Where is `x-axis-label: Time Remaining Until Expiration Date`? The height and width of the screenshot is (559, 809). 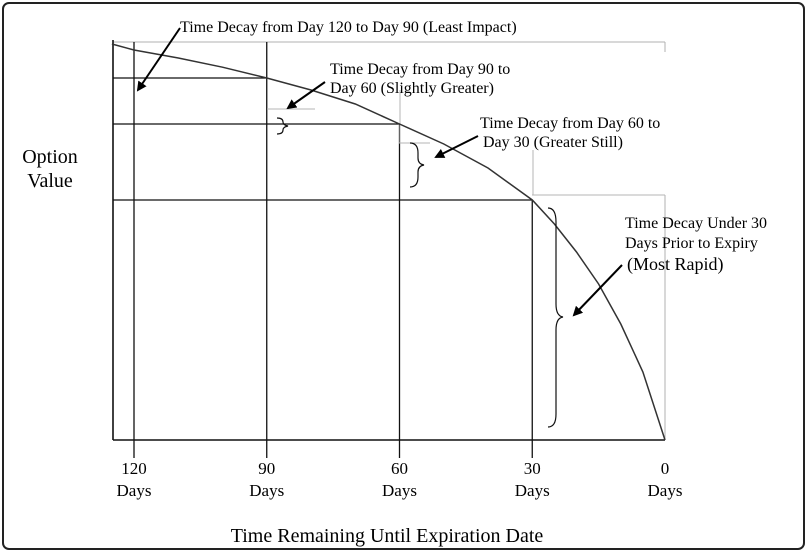 x-axis-label: Time Remaining Until Expiration Date is located at coordinates (387, 536).